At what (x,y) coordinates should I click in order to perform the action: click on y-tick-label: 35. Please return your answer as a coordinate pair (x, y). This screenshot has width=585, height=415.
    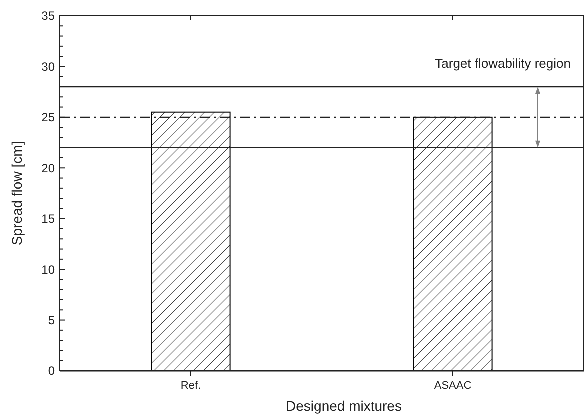
    Looking at the image, I should click on (49, 16).